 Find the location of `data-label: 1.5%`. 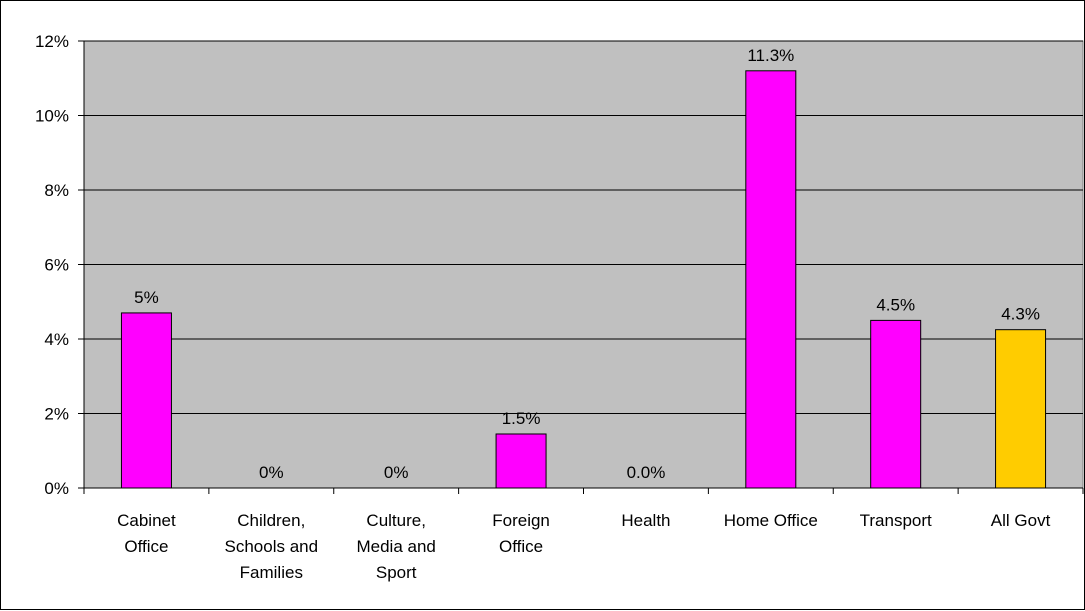

data-label: 1.5% is located at coordinates (521, 418).